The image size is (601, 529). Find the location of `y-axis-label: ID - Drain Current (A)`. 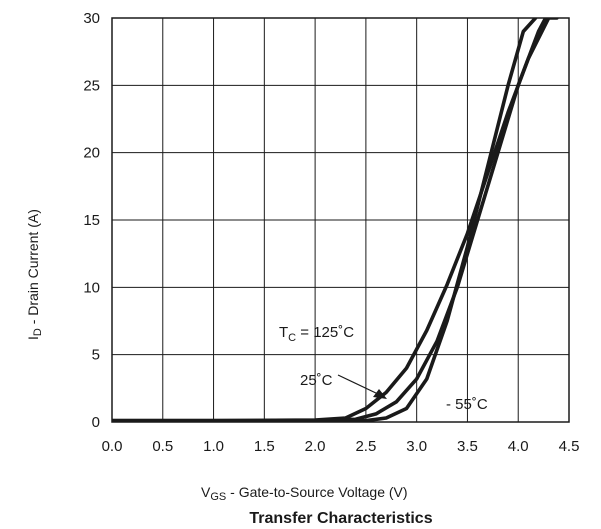

y-axis-label: ID - Drain Current (A) is located at coordinates (34, 274).